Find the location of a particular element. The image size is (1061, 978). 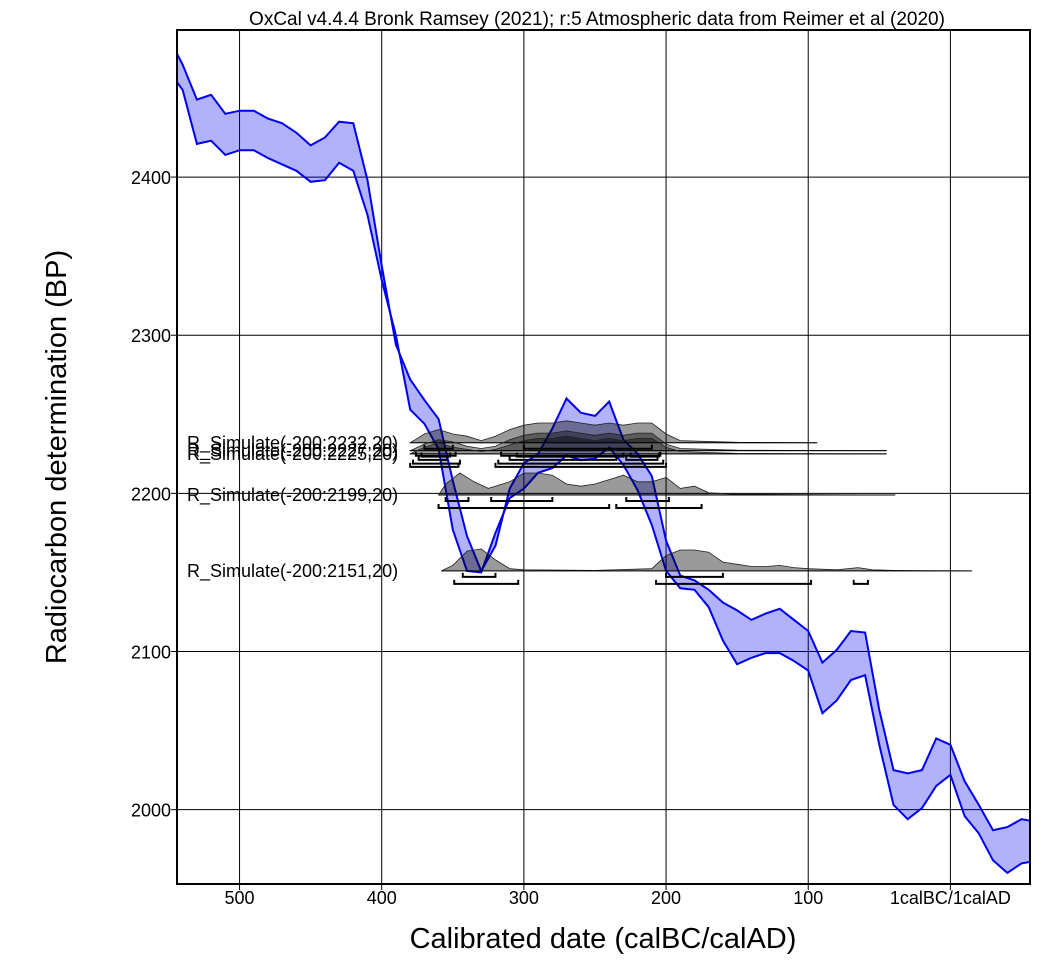

y-tick-label: 2300 is located at coordinates (151, 336).